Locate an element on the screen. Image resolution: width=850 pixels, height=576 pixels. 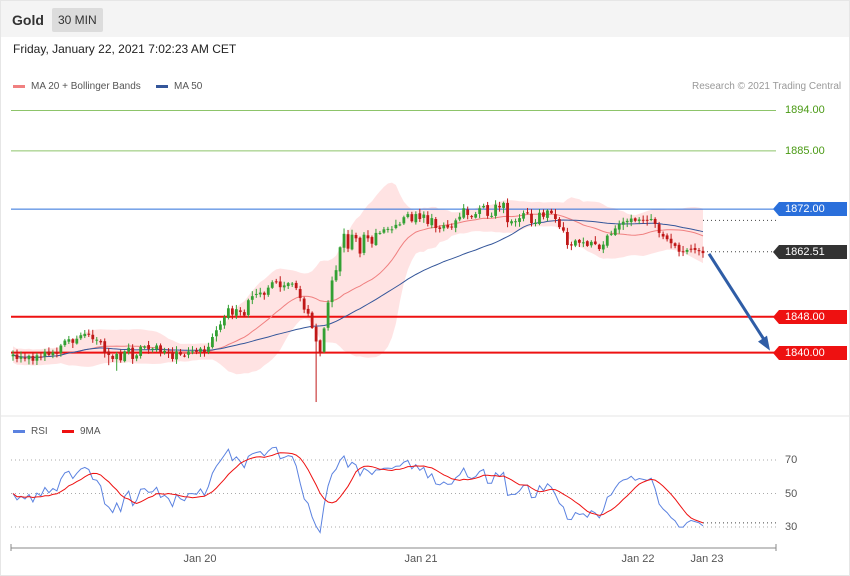
rsi-swatch is located at coordinates (19, 431).